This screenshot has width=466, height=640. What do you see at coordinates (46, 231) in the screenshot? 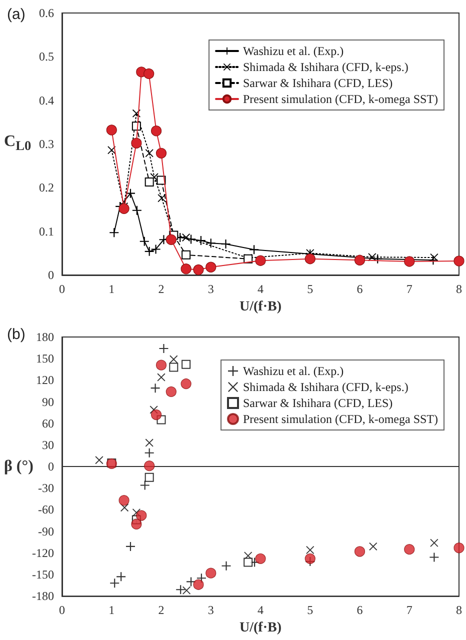
I see `y-tick-label: 0.1` at bounding box center [46, 231].